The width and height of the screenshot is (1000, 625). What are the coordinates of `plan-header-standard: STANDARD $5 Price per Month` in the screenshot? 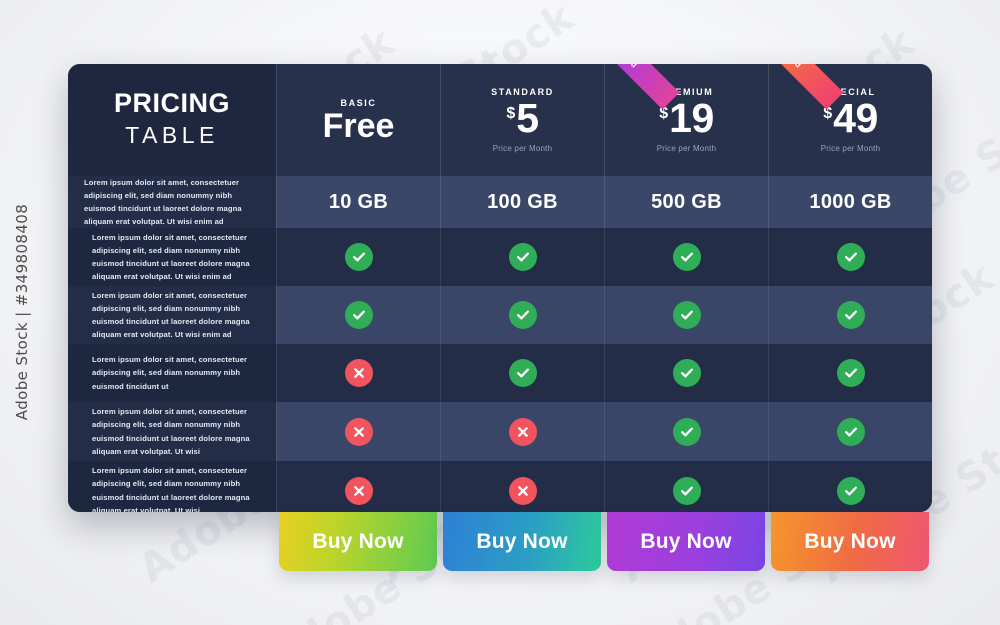 It's located at (522, 120).